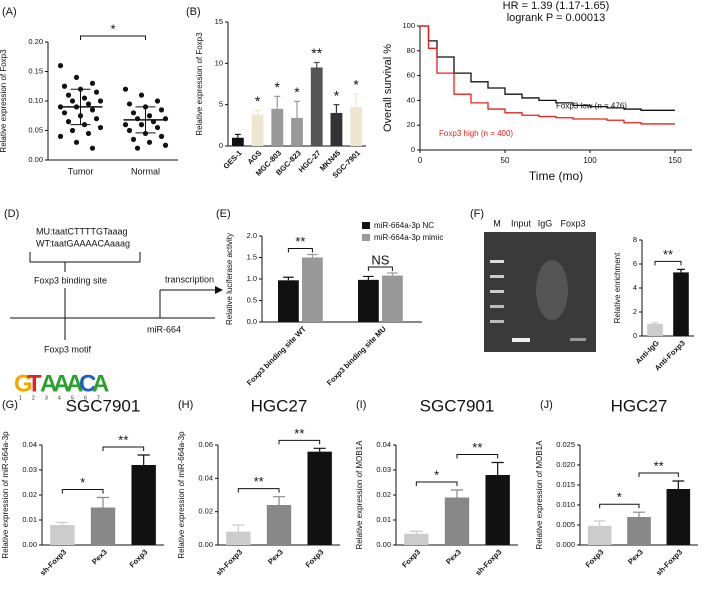  I want to click on y-axis-label: Relative expression of Foxp3, so click(4, 101).